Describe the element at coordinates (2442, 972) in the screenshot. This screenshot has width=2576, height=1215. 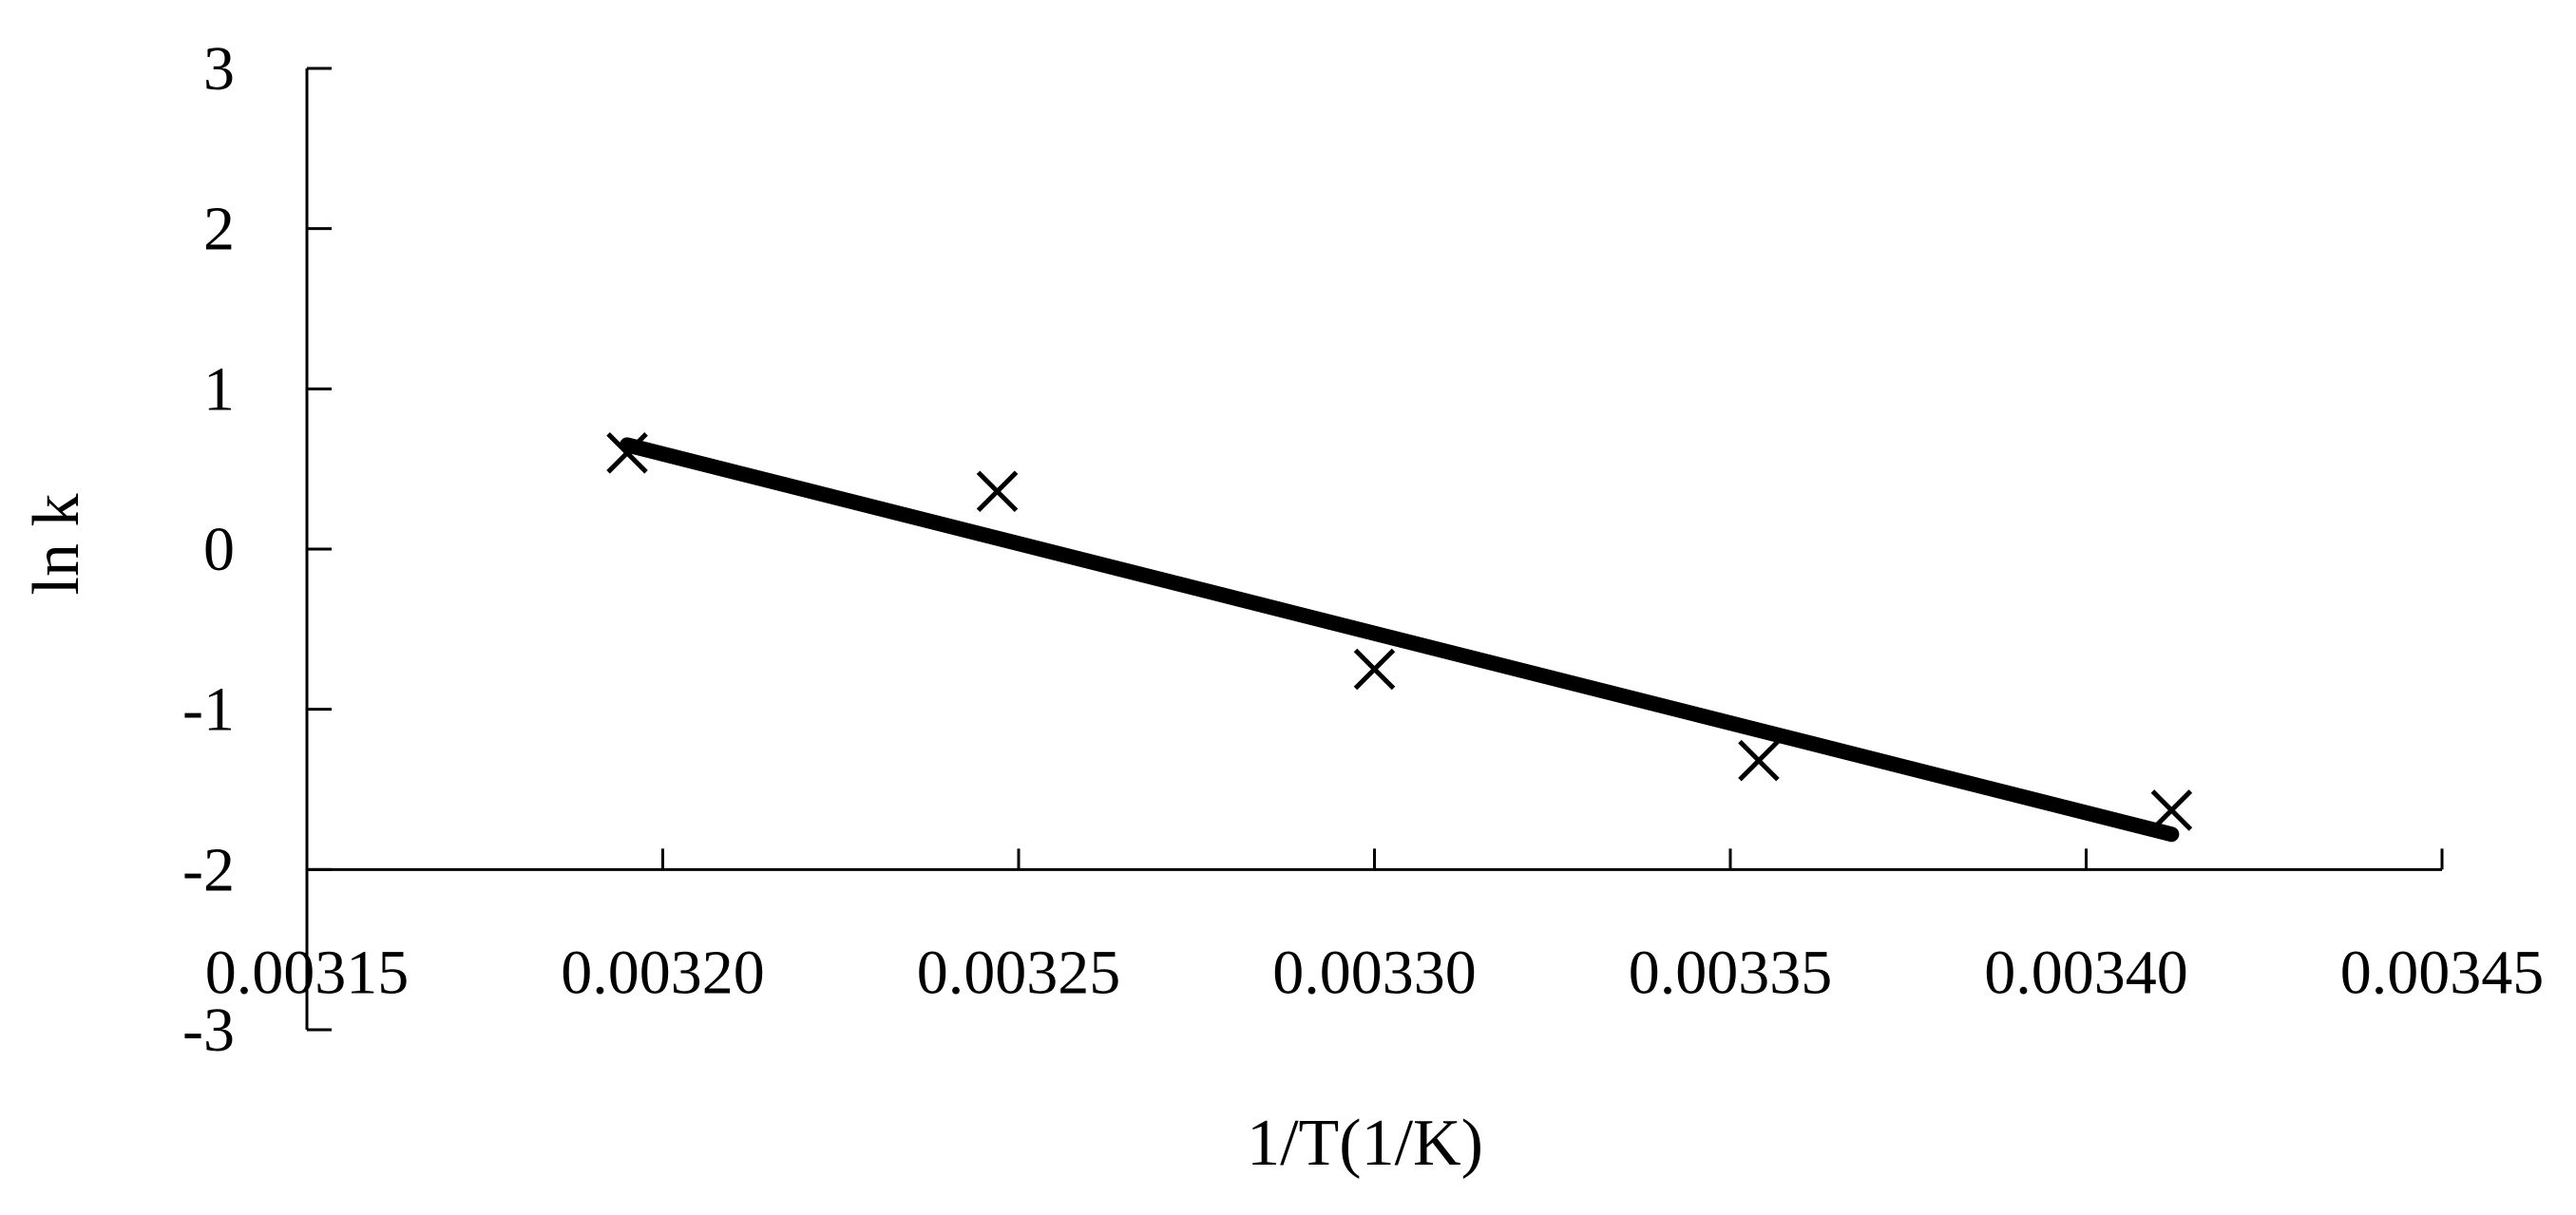
I see `x-tick-label: 0.00345` at that location.